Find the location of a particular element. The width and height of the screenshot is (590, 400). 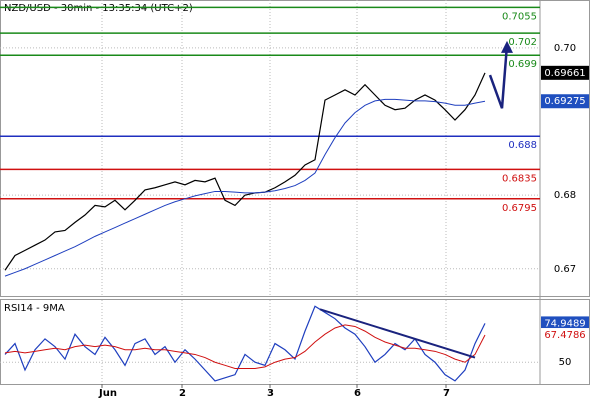

level-label: 0.6835 is located at coordinates (519, 178).